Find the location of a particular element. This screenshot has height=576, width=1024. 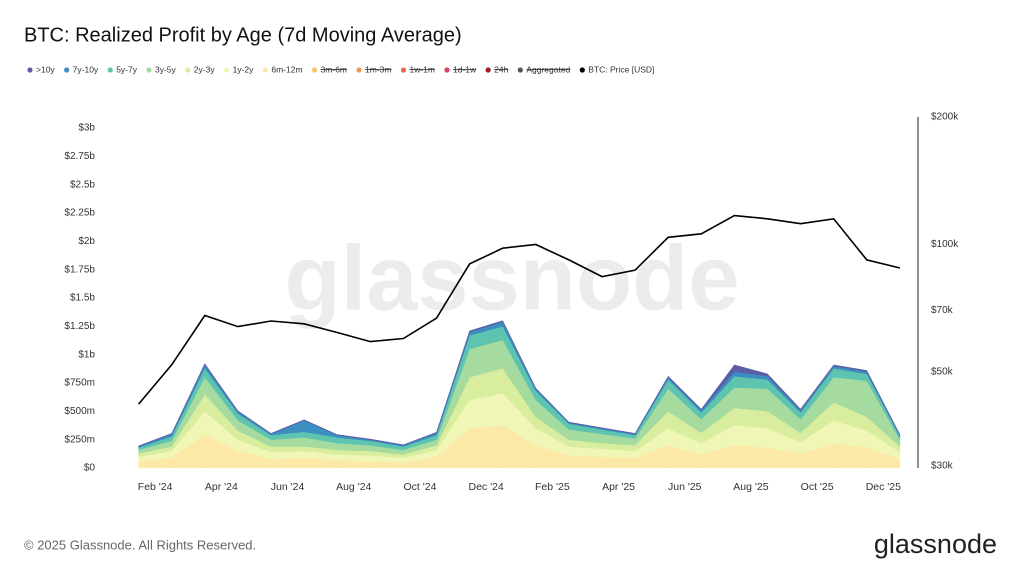

y-tick-label: $1.25b is located at coordinates (79, 326).